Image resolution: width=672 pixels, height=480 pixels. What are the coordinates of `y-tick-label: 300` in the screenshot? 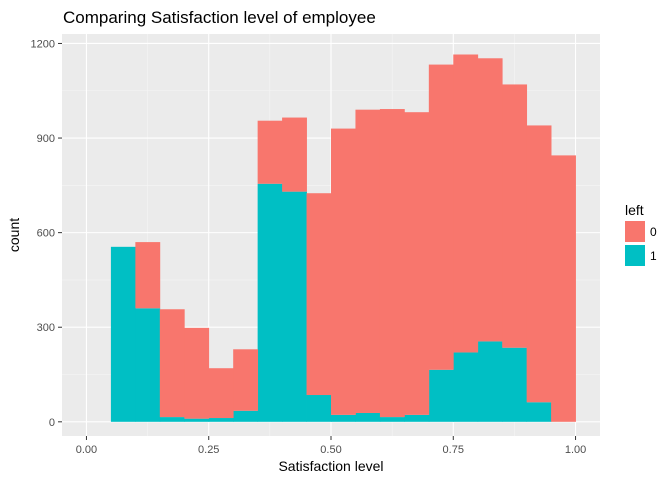 It's located at (46, 328).